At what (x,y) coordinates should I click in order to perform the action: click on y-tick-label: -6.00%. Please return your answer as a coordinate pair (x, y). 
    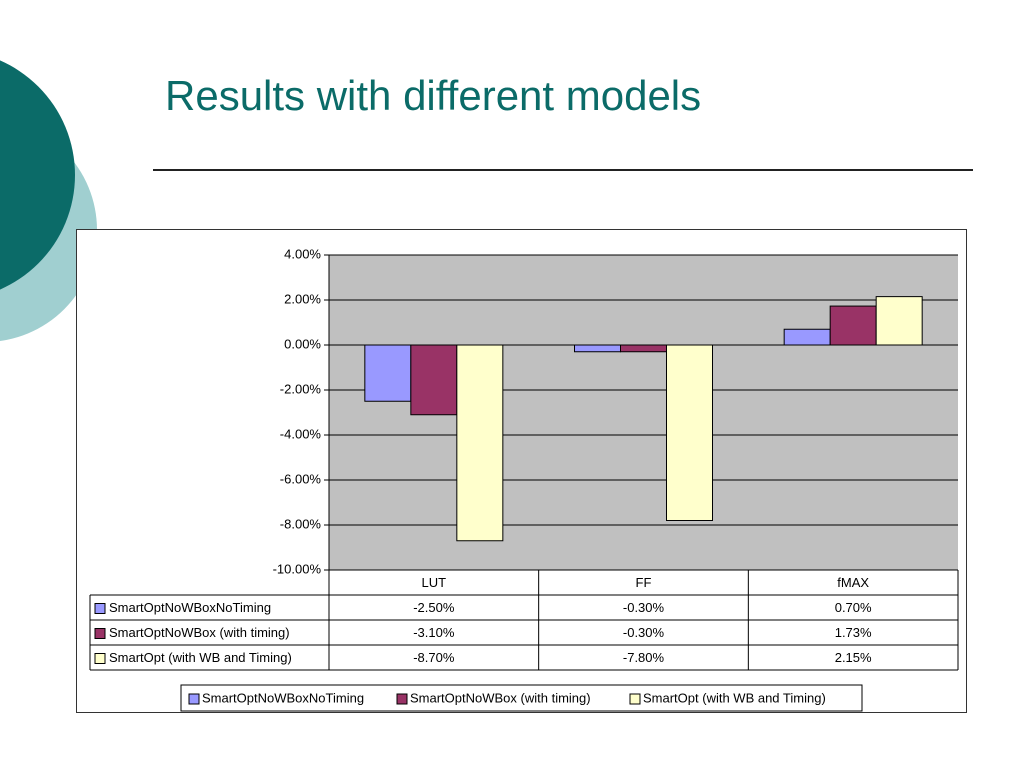
    Looking at the image, I should click on (301, 478).